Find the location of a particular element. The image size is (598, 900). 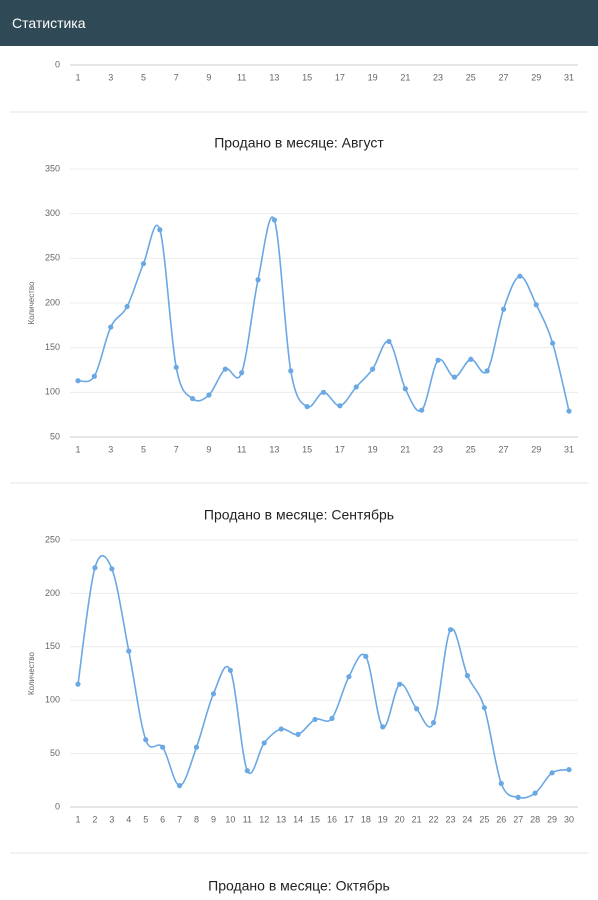

chart-title: Продано в месяце: Октябрь is located at coordinates (299, 886).